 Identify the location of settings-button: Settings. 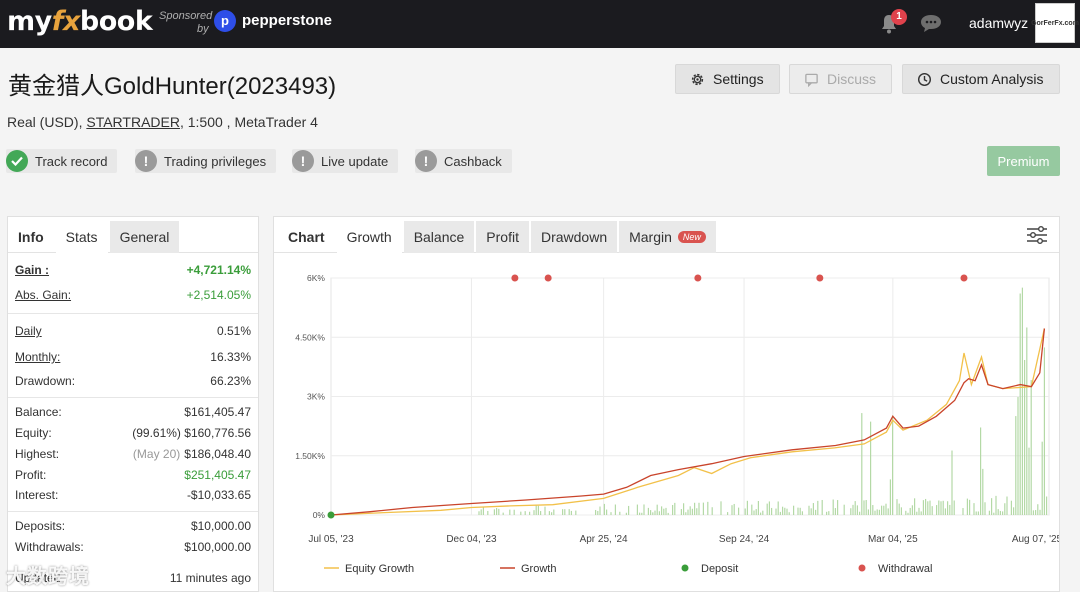
(727, 79).